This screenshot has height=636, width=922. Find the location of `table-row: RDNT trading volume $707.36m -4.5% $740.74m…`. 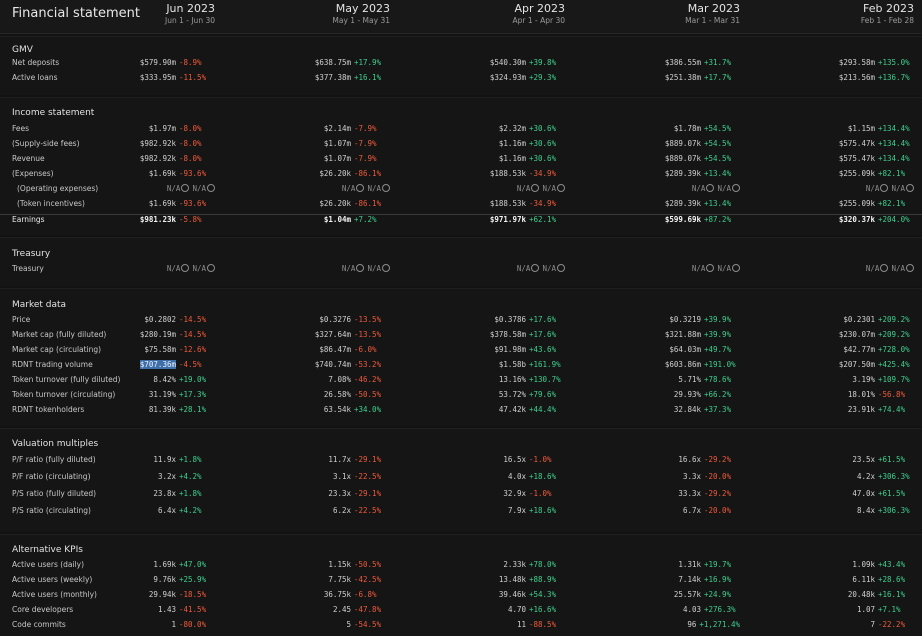

table-row: RDNT trading volume $707.36m -4.5% $740.74m… is located at coordinates (461, 367).